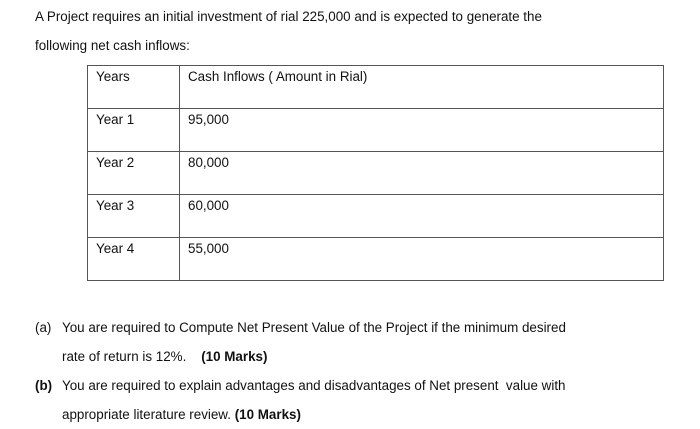 The image size is (700, 429). What do you see at coordinates (421, 87) in the screenshot?
I see `header-cell: Cash Inflows ( Amount in Rial)` at bounding box center [421, 87].